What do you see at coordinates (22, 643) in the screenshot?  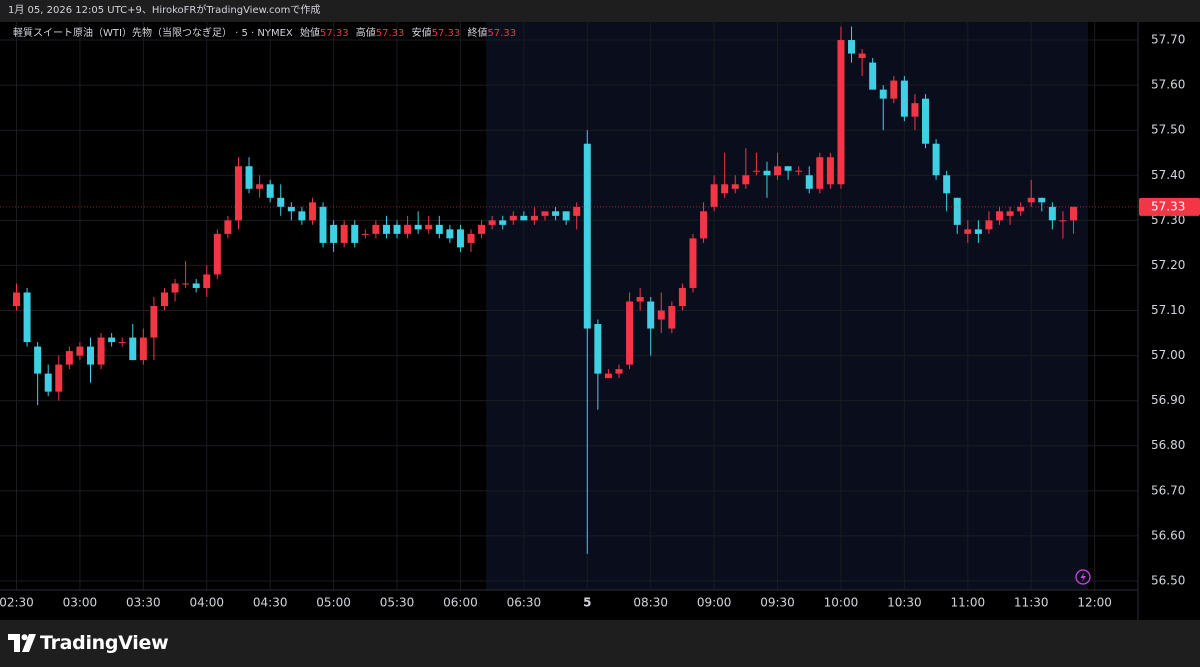 I see `brand-logo` at bounding box center [22, 643].